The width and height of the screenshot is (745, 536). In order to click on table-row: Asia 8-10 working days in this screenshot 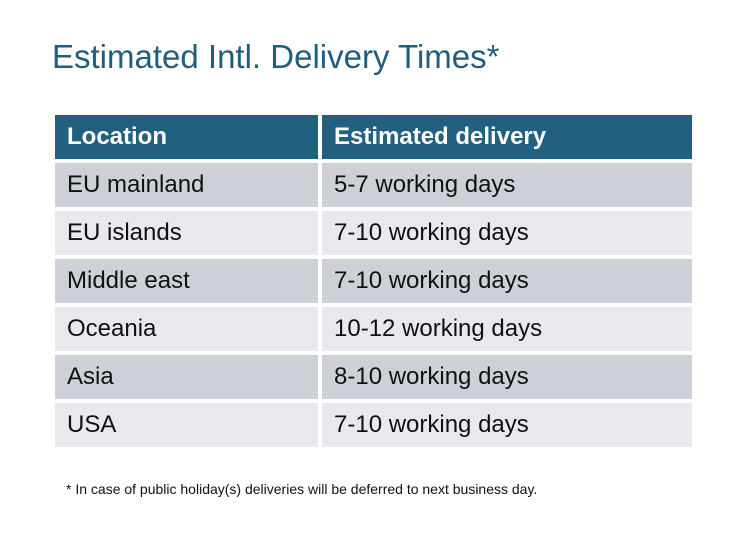, I will do `click(373, 377)`.